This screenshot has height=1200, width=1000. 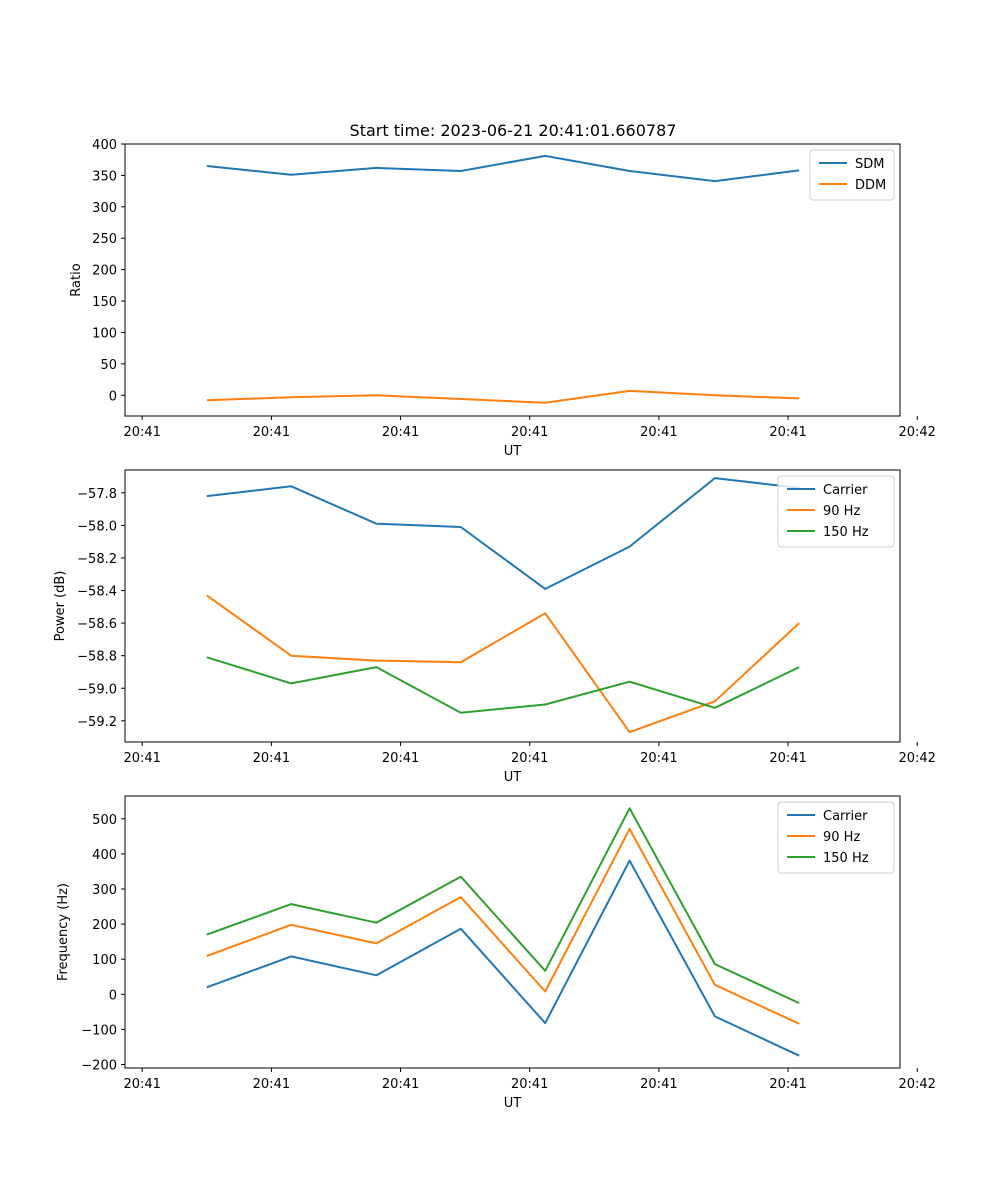 I want to click on ratio-legend: SDM DDM, so click(x=852, y=175).